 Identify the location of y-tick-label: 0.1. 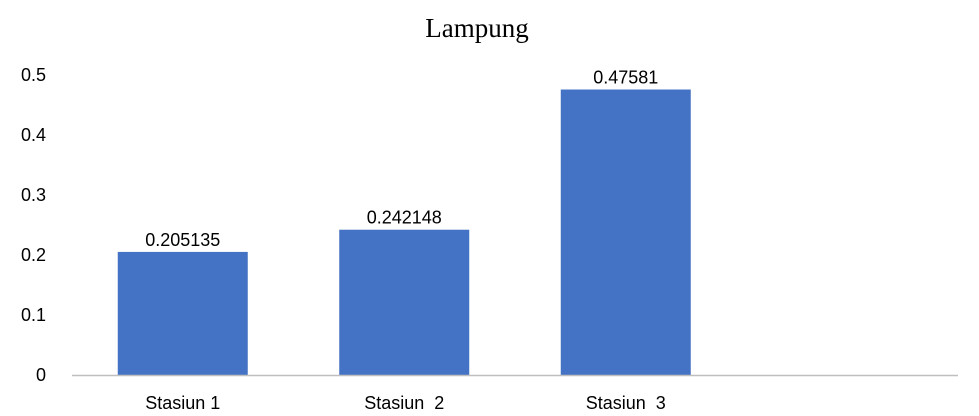
(33, 315).